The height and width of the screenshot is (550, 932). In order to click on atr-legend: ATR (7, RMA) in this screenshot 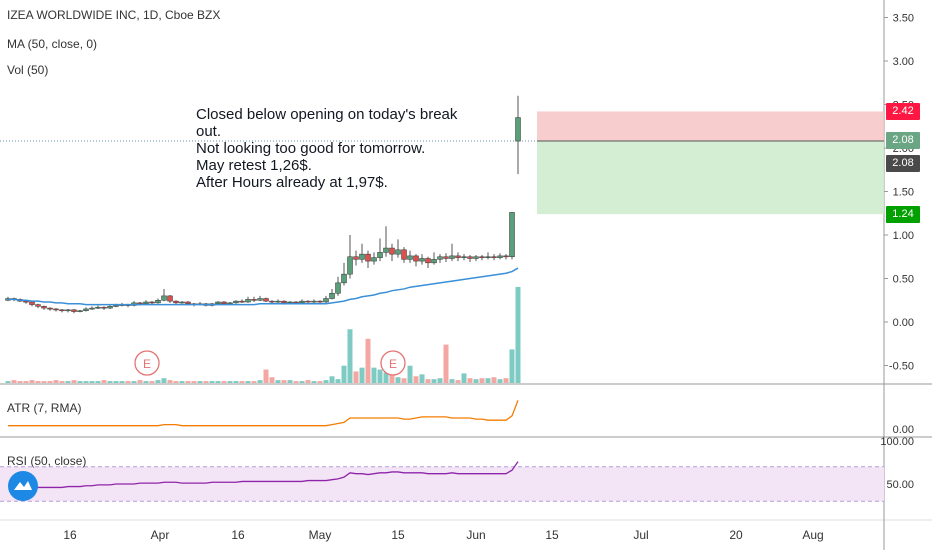, I will do `click(44, 408)`.